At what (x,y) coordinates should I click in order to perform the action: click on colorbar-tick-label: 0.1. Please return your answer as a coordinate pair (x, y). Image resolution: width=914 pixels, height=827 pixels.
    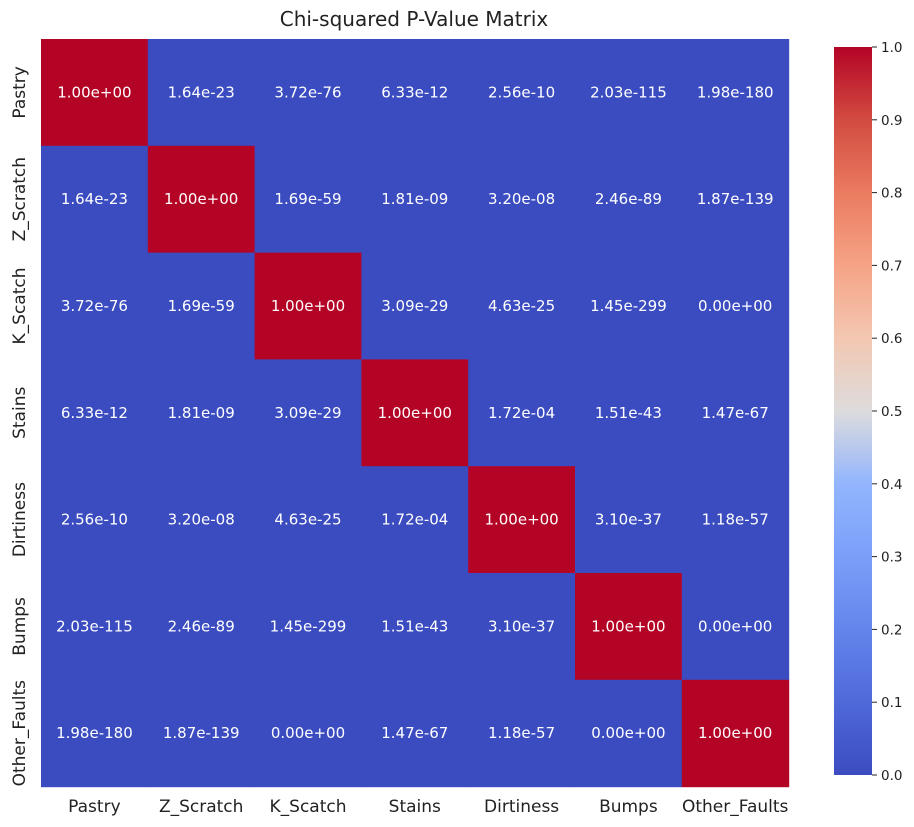
    Looking at the image, I should click on (891, 703).